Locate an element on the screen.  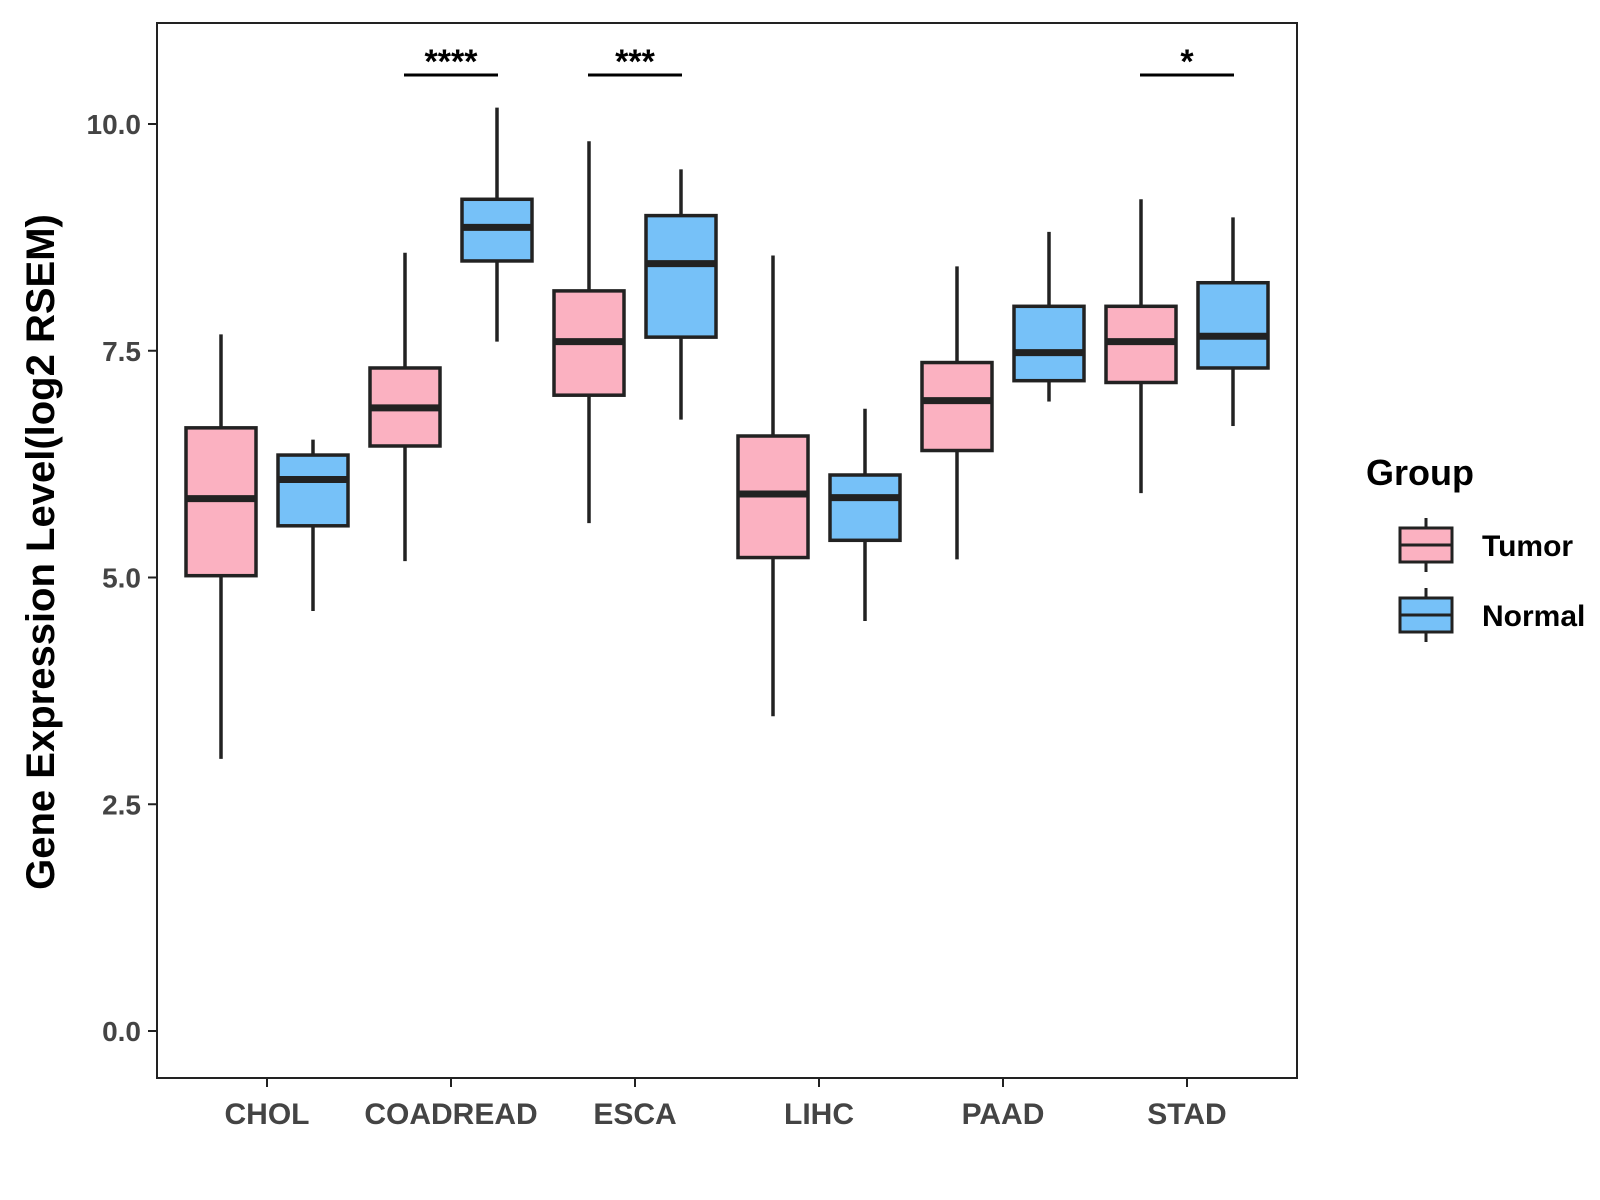
x-tick-label: LIHC is located at coordinates (819, 1114).